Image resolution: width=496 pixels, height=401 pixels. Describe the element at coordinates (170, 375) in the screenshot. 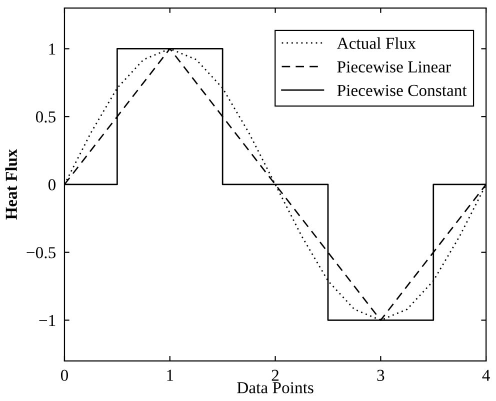

I see `x-tick-label: 1` at that location.